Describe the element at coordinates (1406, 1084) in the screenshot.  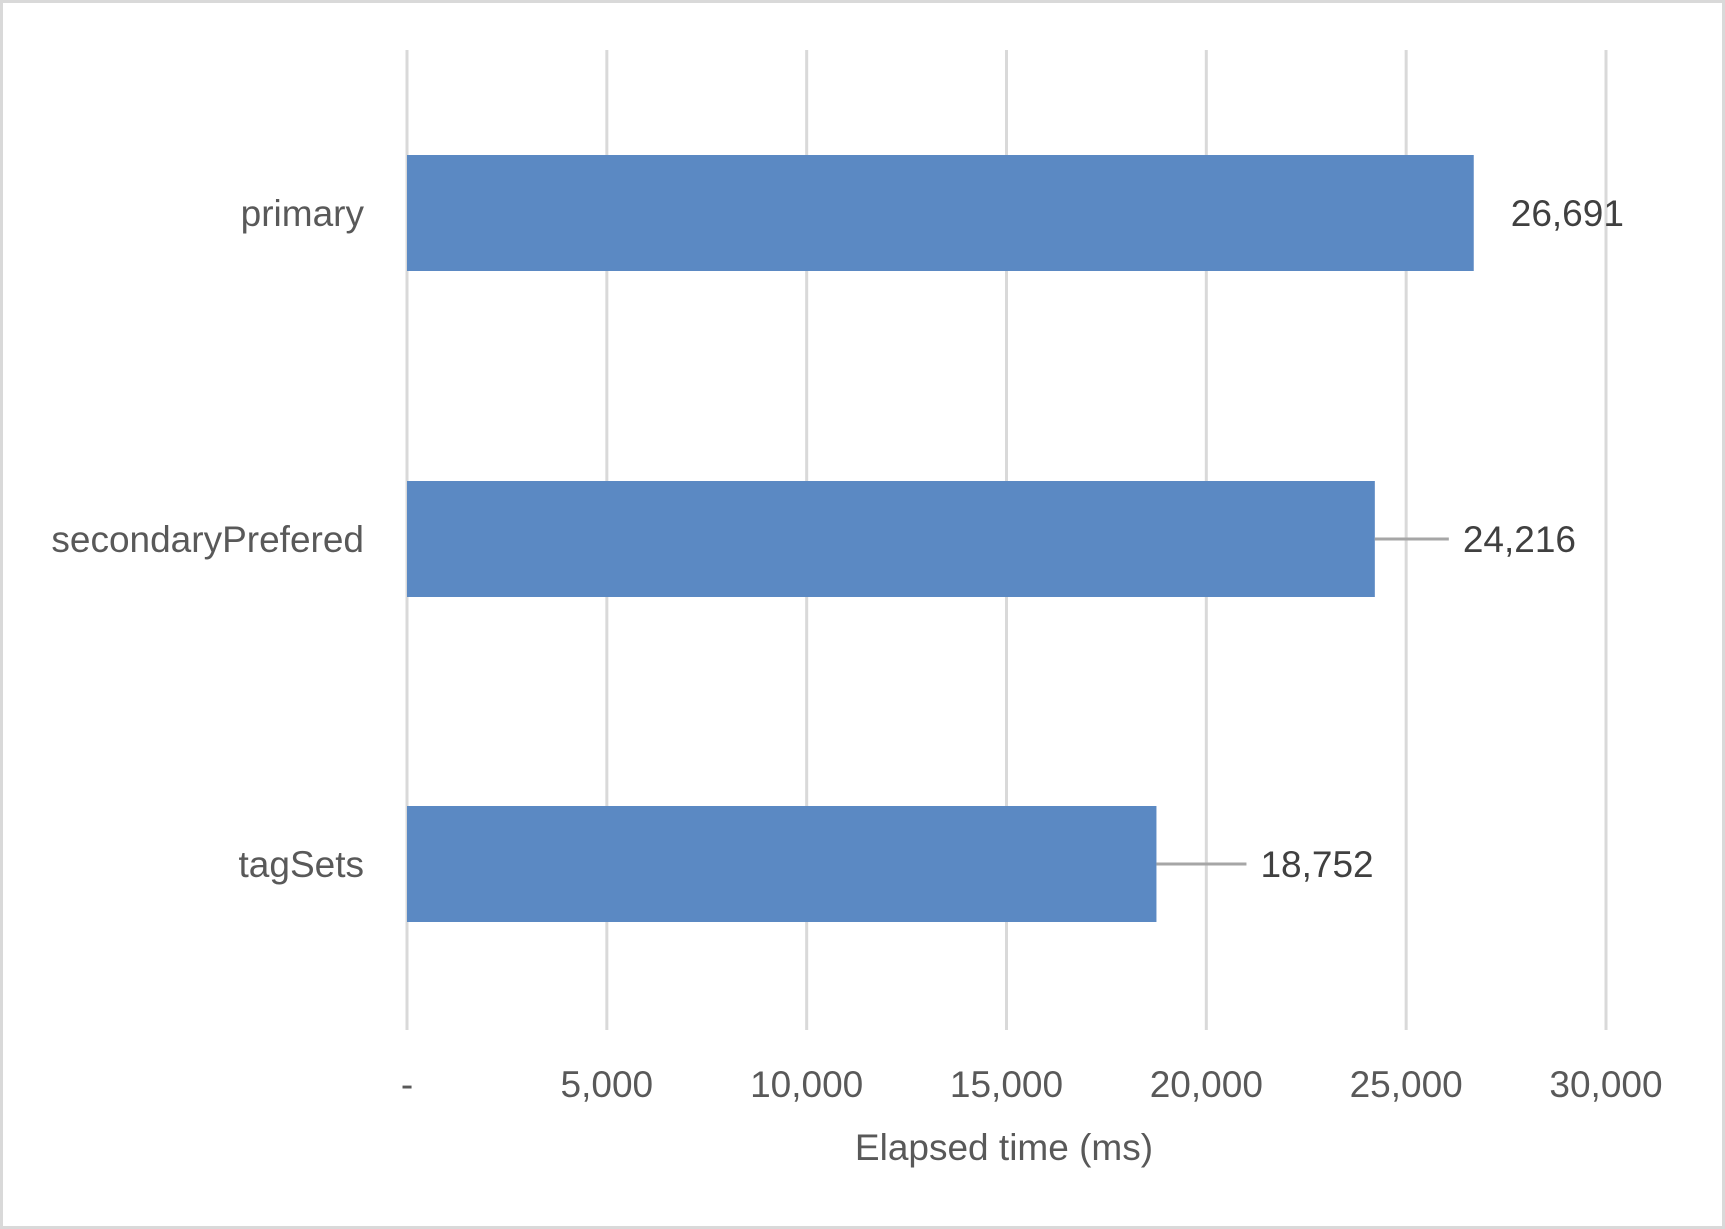
I see `x-tick-label: 25,000` at that location.